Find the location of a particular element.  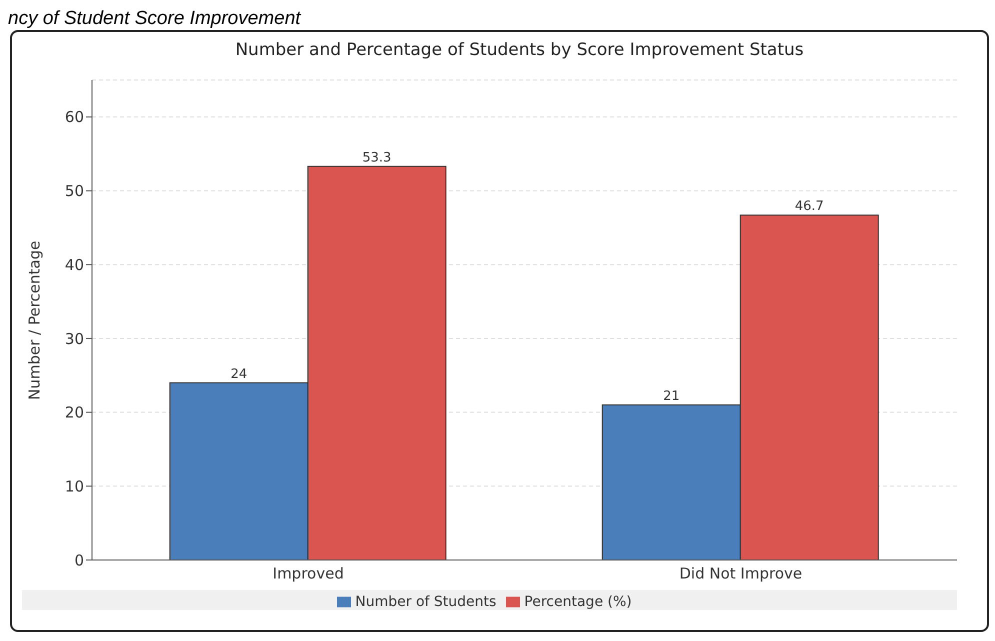

text: ncy of Student Score Improvement is located at coordinates (154, 19).